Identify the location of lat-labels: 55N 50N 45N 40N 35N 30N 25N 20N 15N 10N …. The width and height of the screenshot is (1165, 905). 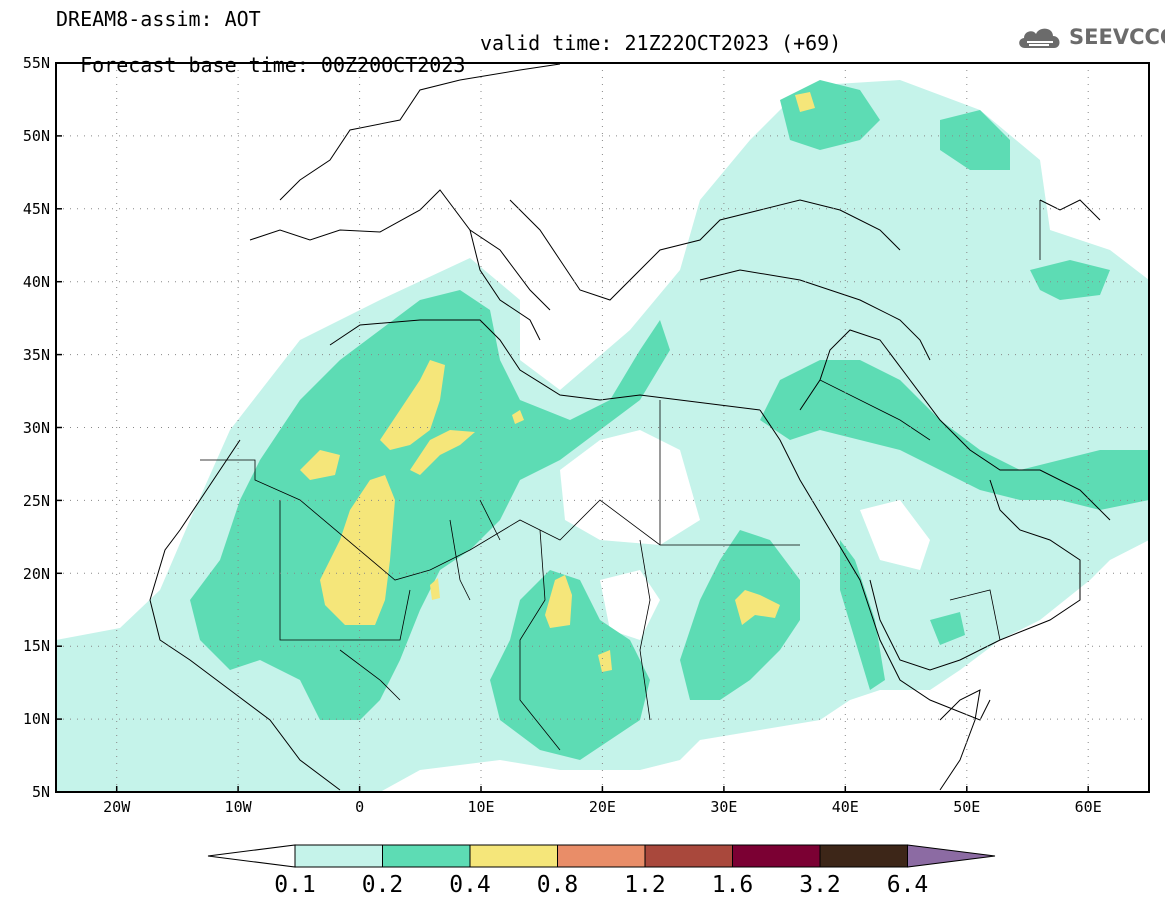
(36, 427).